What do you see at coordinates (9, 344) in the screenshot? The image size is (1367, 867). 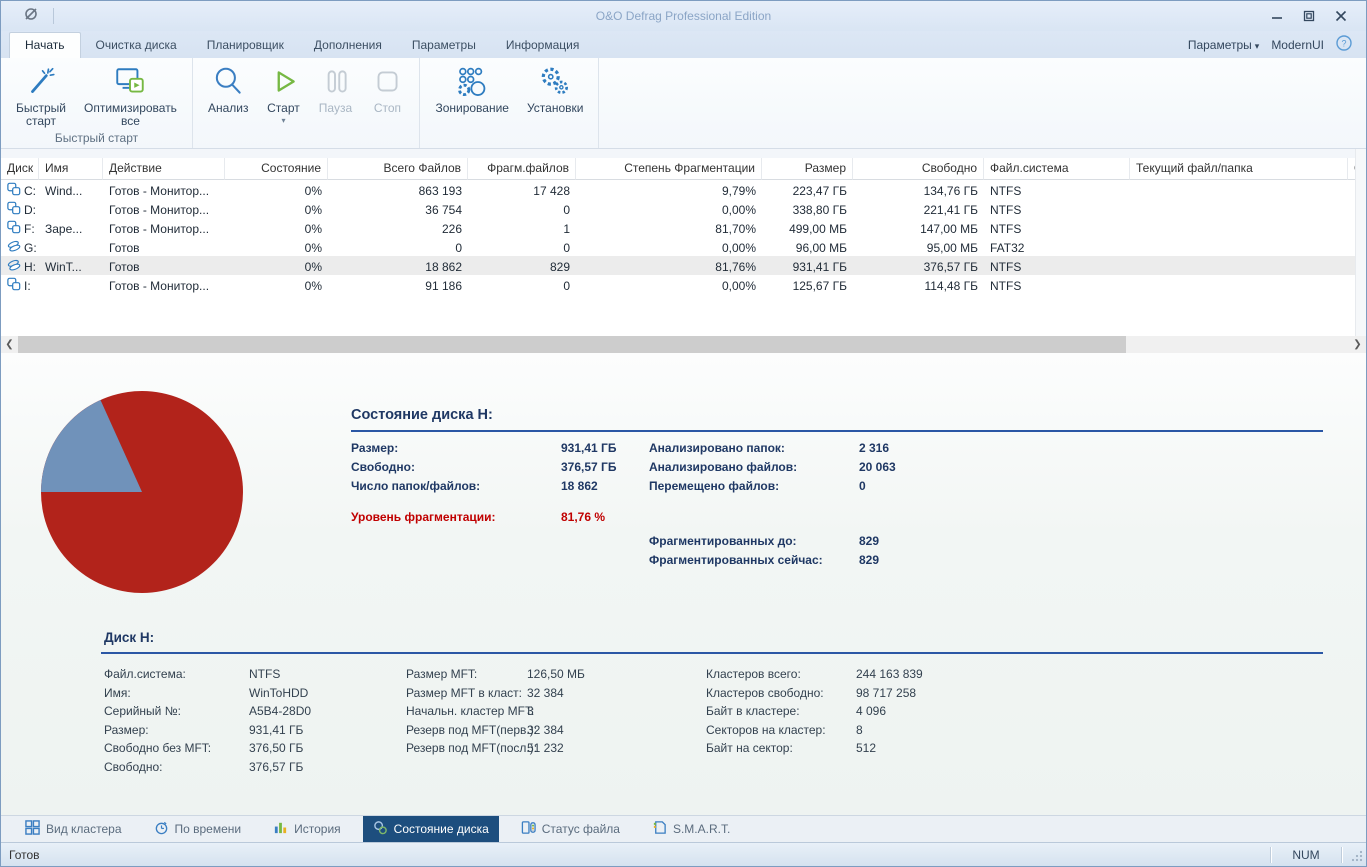 I see `scroll-left-arrow: ❮` at bounding box center [9, 344].